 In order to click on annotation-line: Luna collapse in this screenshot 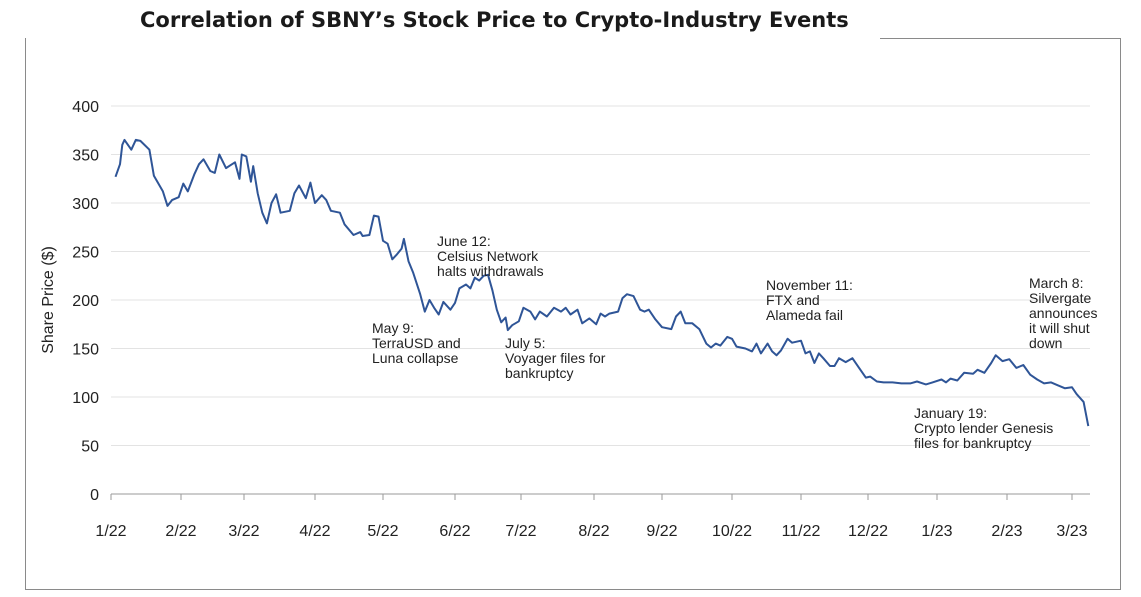, I will do `click(415, 358)`.